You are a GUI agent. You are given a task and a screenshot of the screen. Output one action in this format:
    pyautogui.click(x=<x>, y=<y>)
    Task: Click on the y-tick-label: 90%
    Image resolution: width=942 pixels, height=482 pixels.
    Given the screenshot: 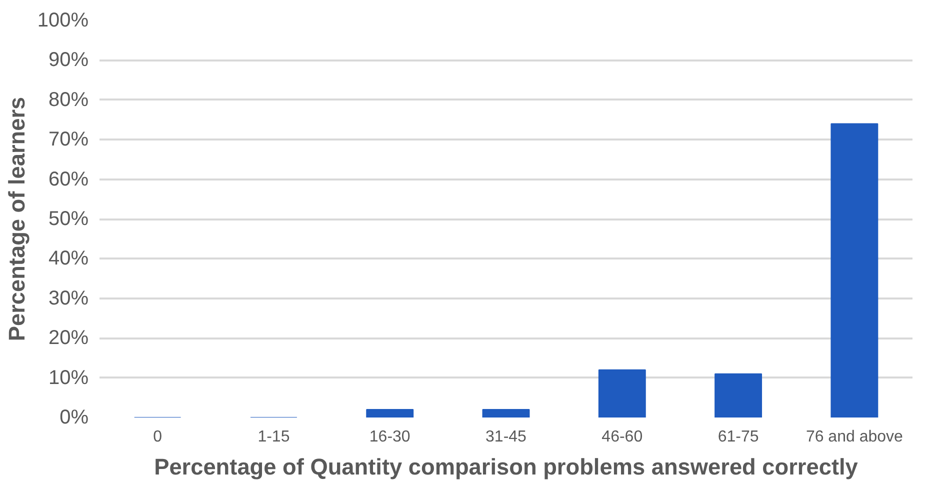 What is the action you would take?
    pyautogui.click(x=68, y=60)
    